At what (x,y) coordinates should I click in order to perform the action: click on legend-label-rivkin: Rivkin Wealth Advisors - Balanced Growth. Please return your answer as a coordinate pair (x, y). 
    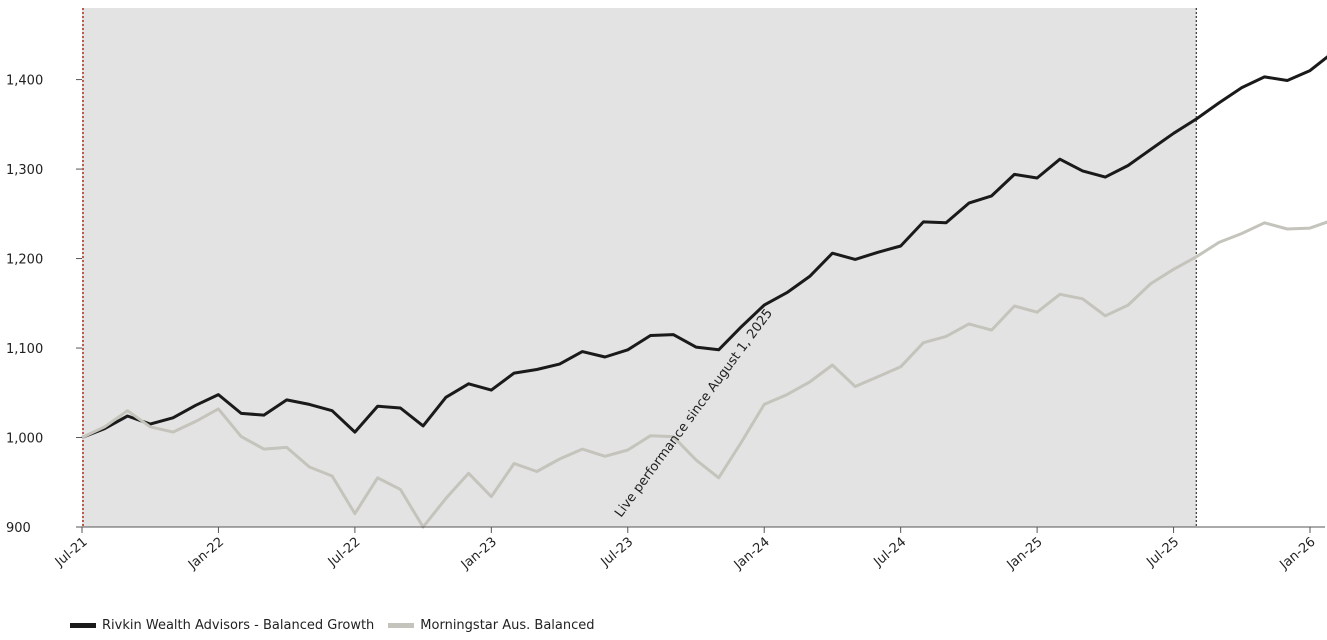
    Looking at the image, I should click on (238, 625).